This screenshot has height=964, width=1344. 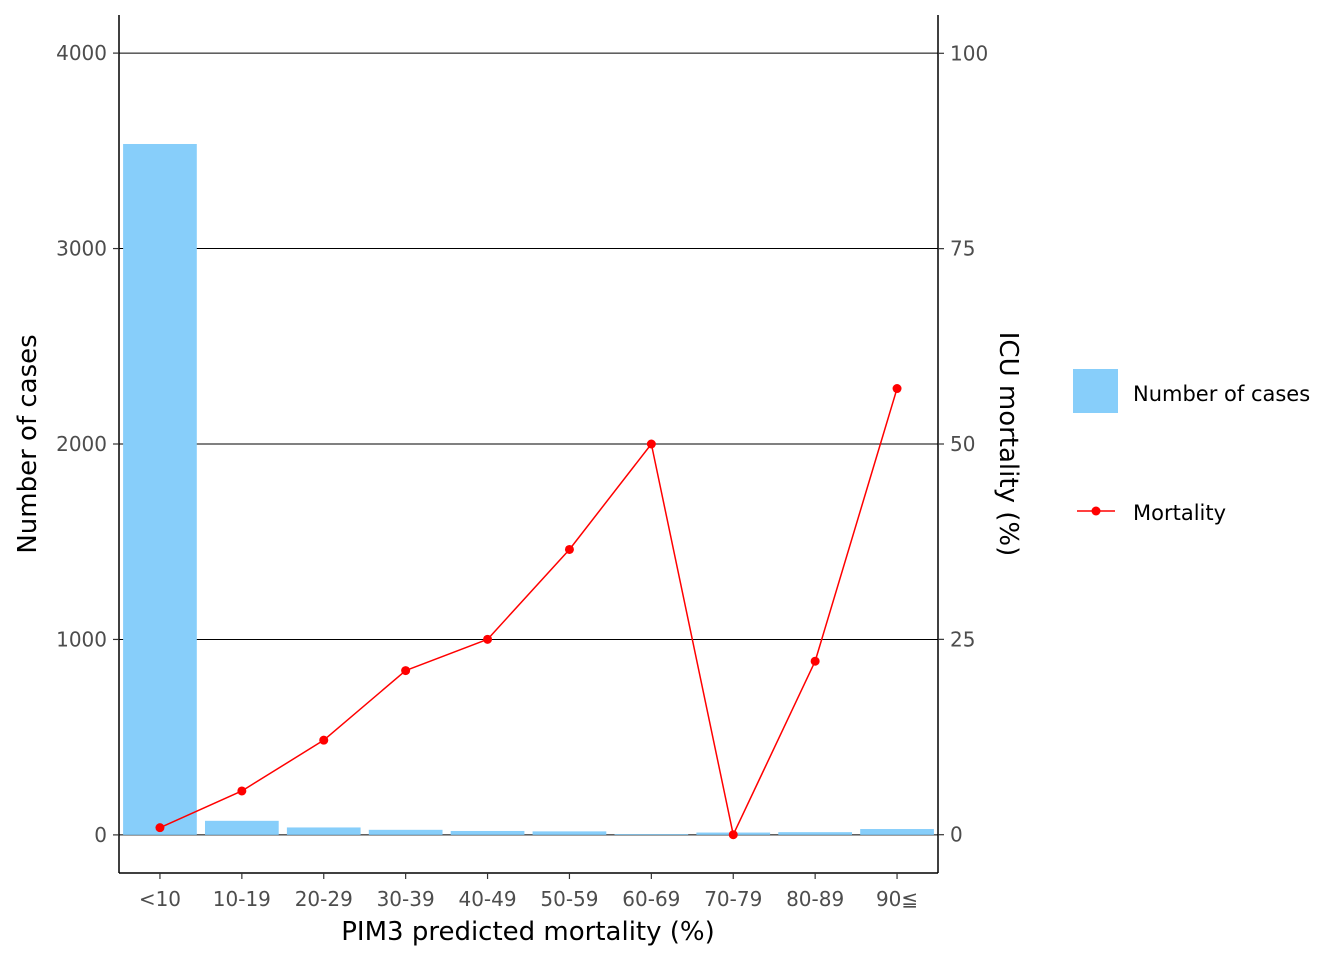 What do you see at coordinates (733, 899) in the screenshot?
I see `x-tick-label: 70-79` at bounding box center [733, 899].